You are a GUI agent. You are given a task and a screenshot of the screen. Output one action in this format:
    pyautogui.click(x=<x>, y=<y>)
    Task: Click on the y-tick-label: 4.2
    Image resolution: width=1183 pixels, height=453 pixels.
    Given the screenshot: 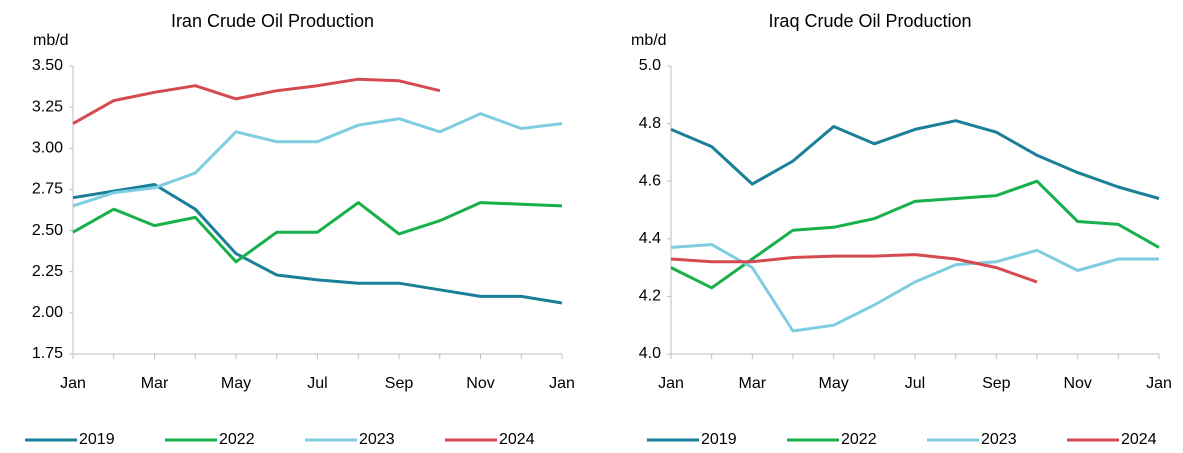 What is the action you would take?
    pyautogui.click(x=650, y=296)
    